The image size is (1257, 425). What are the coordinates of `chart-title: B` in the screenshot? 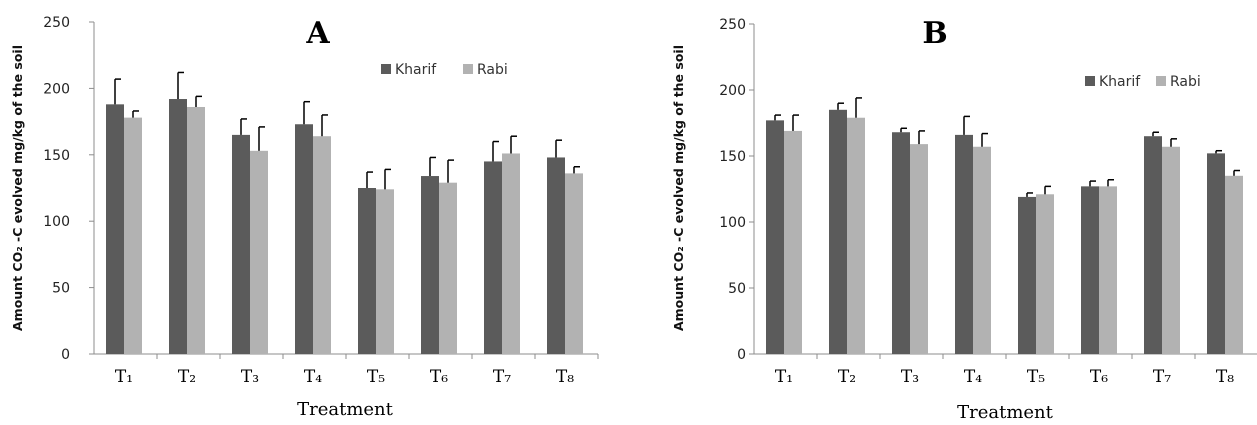 It's located at (934, 33).